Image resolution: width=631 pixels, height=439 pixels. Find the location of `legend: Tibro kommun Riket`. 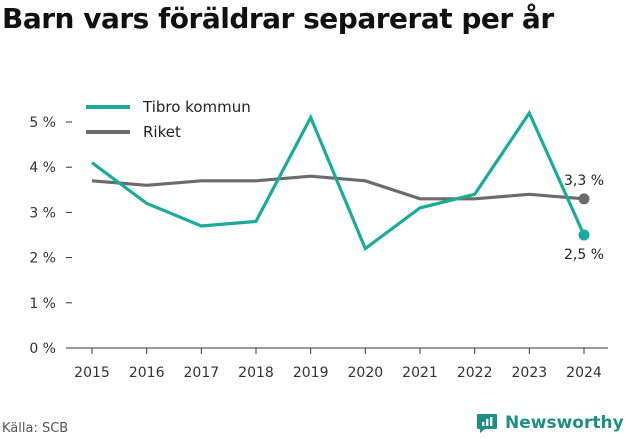

legend: Tibro kommun Riket is located at coordinates (168, 119).